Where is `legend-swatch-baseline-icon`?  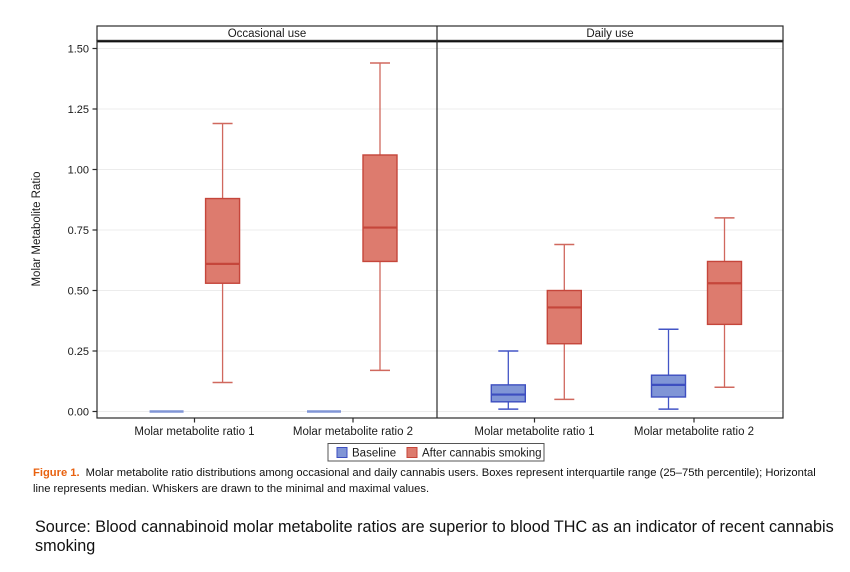
legend-swatch-baseline-icon is located at coordinates (342, 452).